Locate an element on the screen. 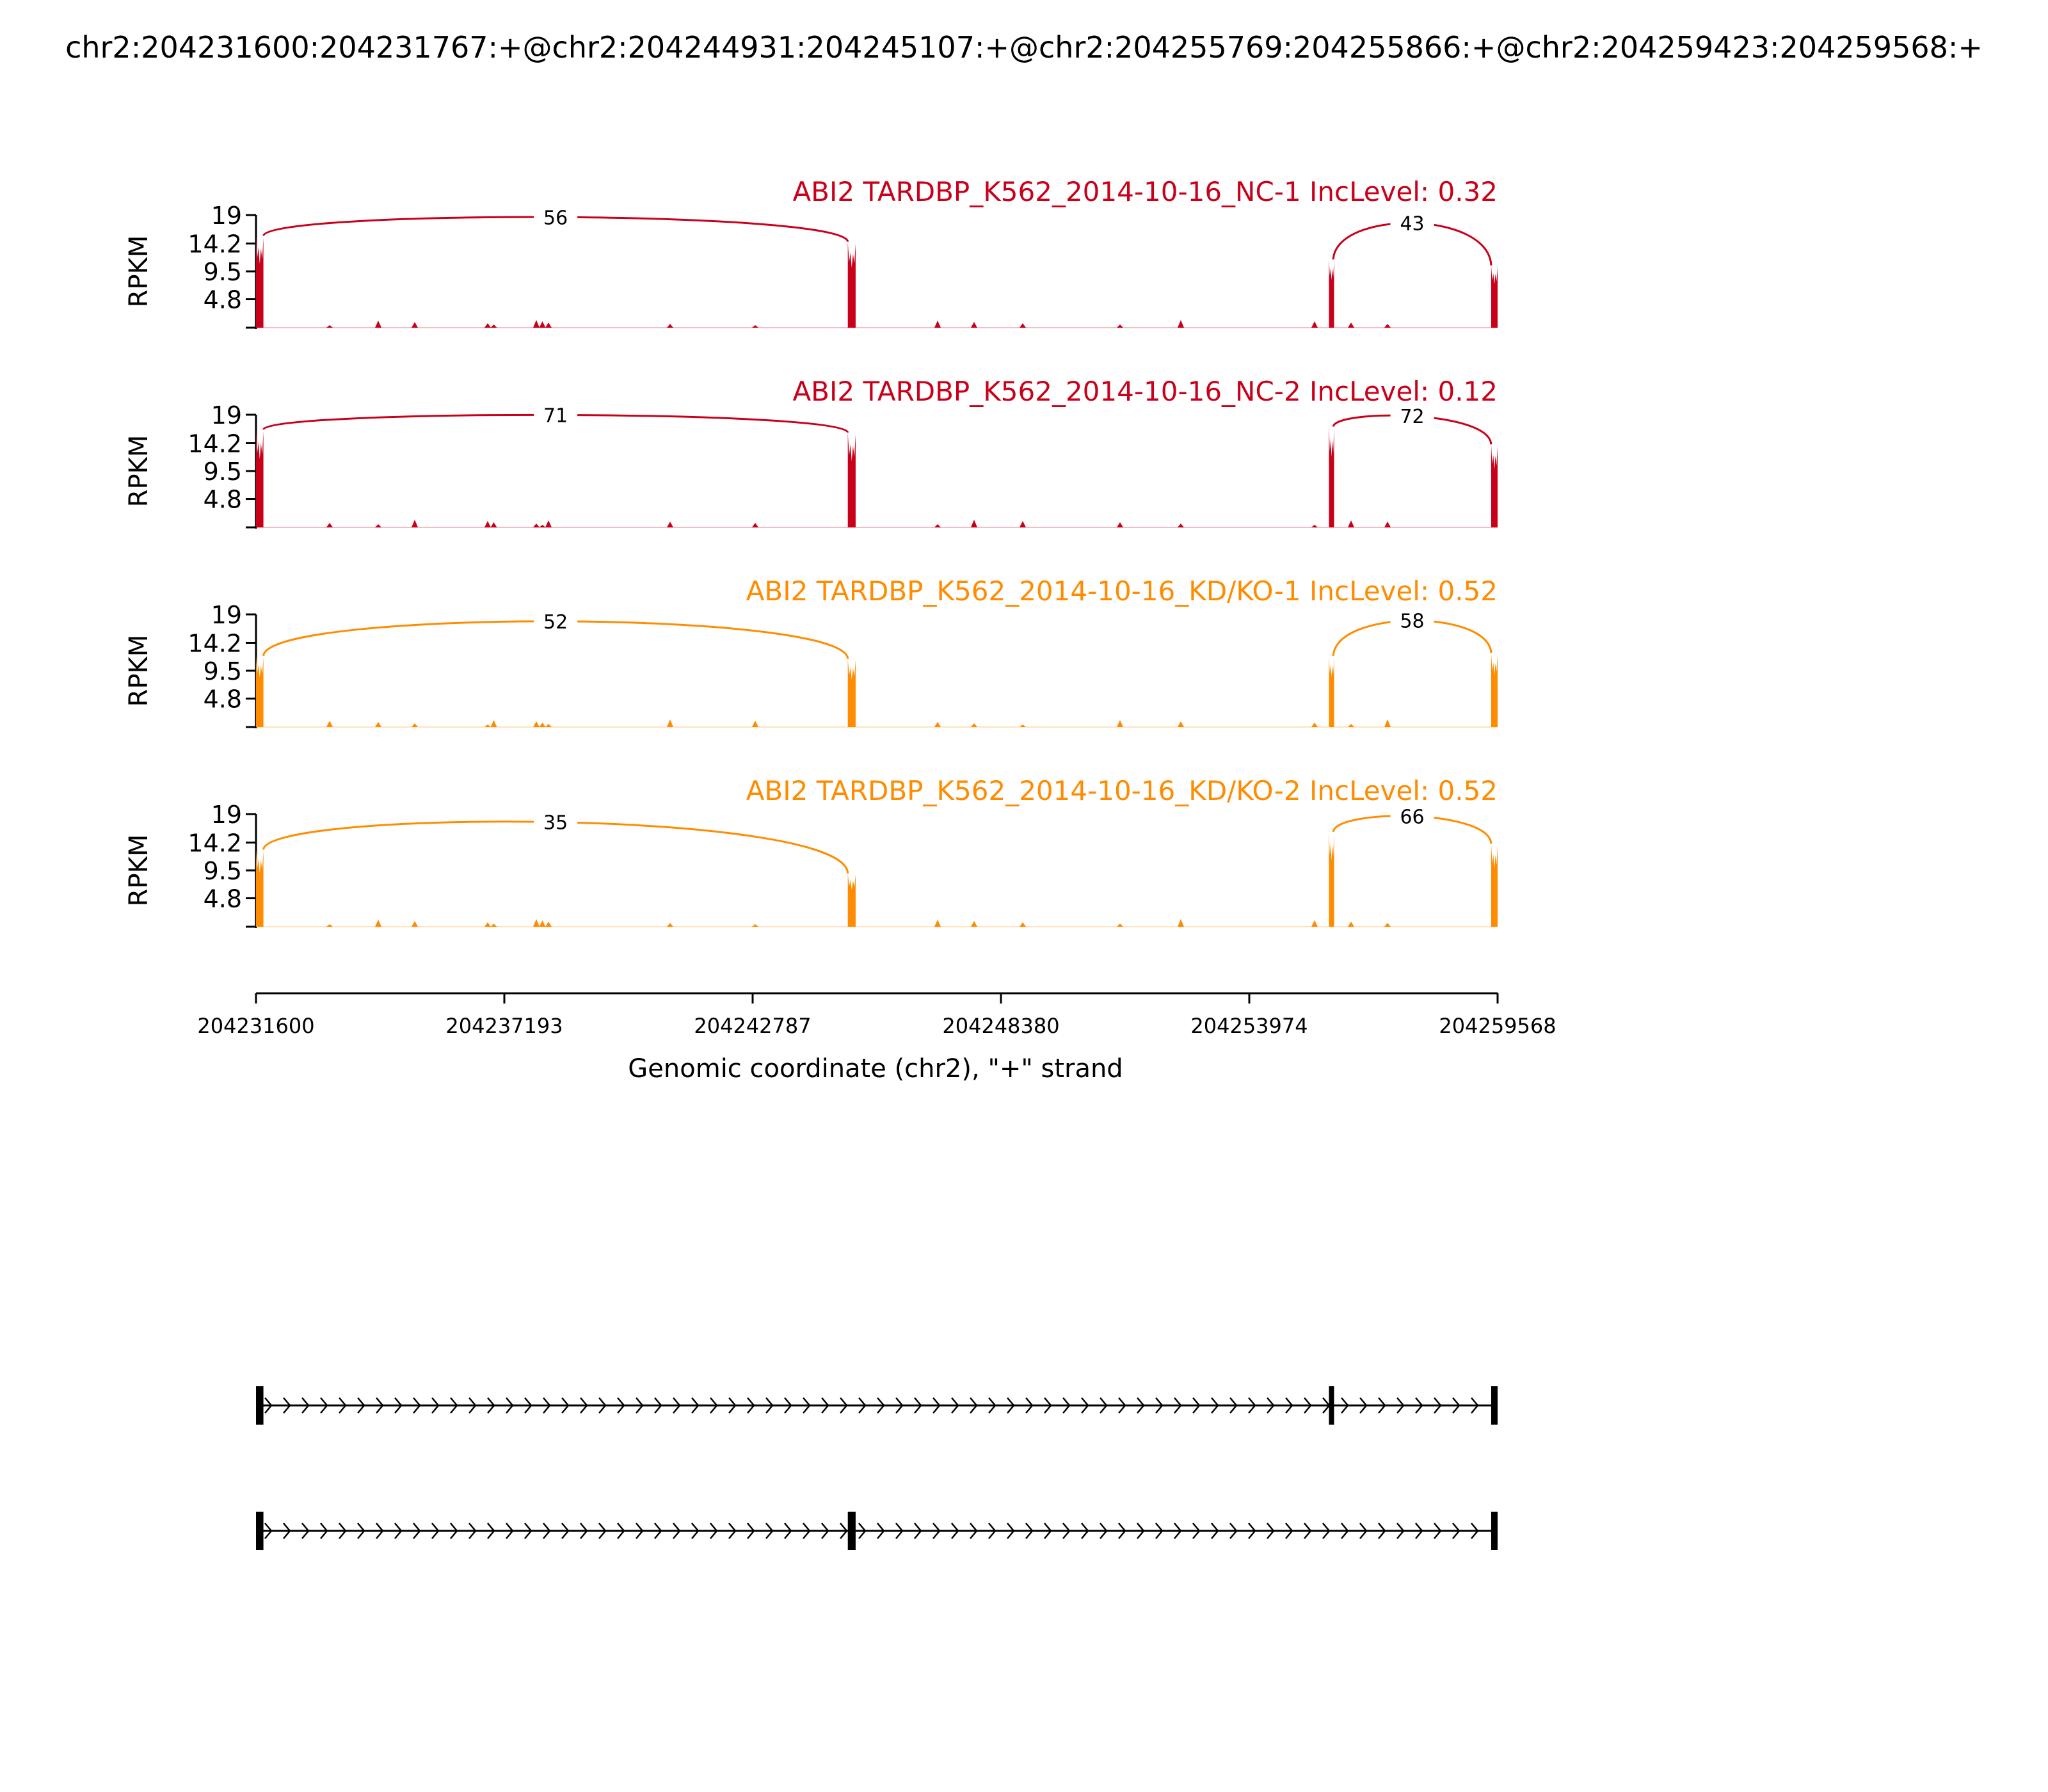  junction-count-label: 56 is located at coordinates (555, 218).